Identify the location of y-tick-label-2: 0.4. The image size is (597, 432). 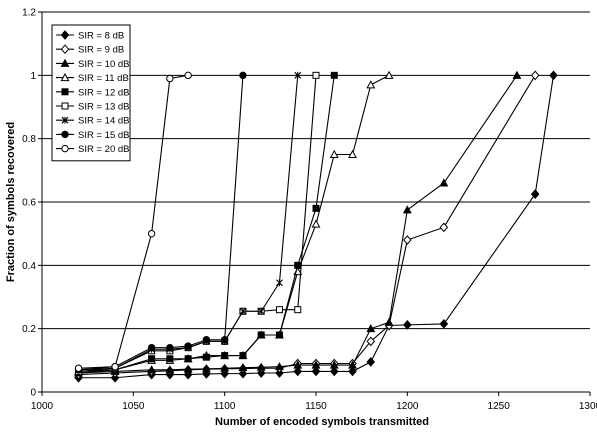
(29, 266).